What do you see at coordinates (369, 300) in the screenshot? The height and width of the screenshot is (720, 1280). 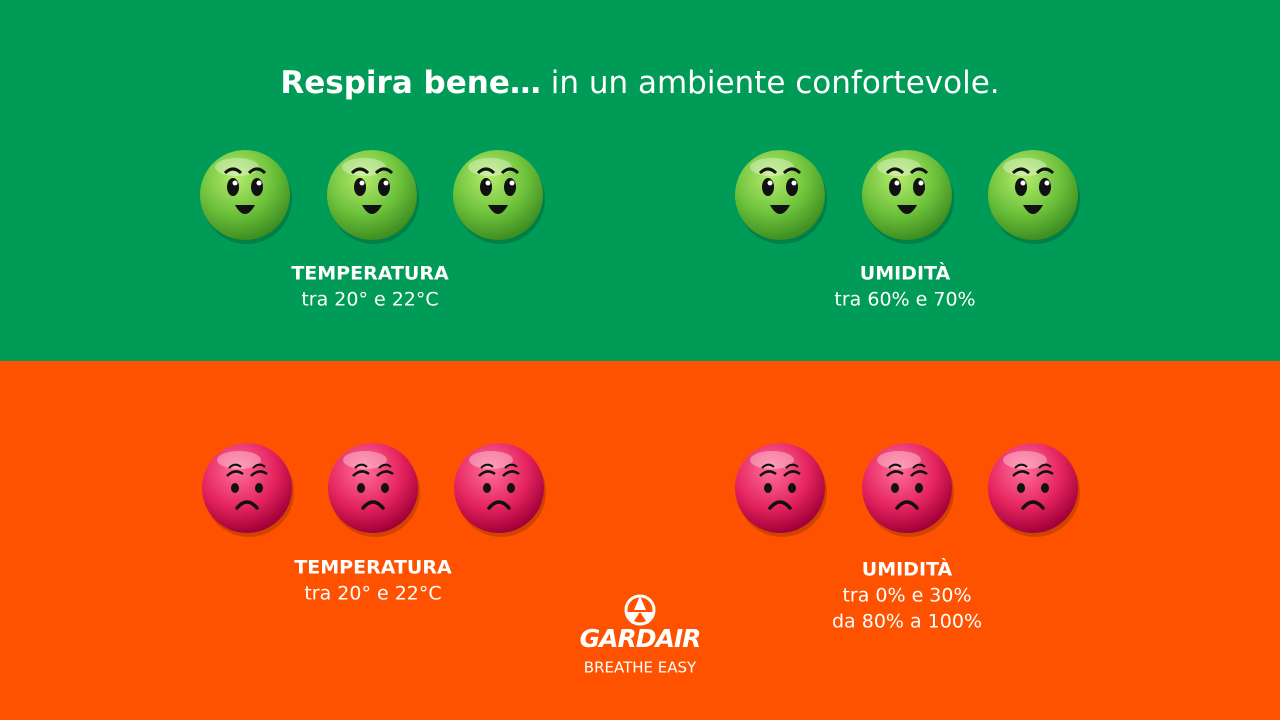 I see `range: tra 20° e 22°C` at bounding box center [369, 300].